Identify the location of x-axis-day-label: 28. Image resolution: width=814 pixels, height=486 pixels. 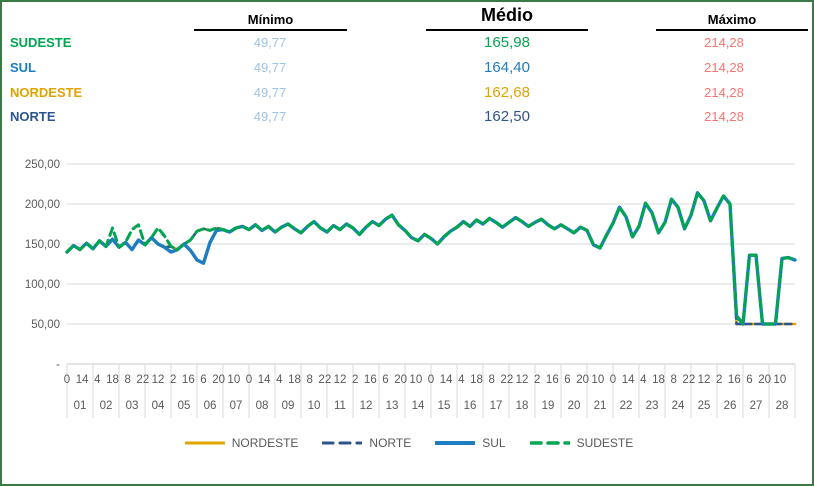
(782, 406).